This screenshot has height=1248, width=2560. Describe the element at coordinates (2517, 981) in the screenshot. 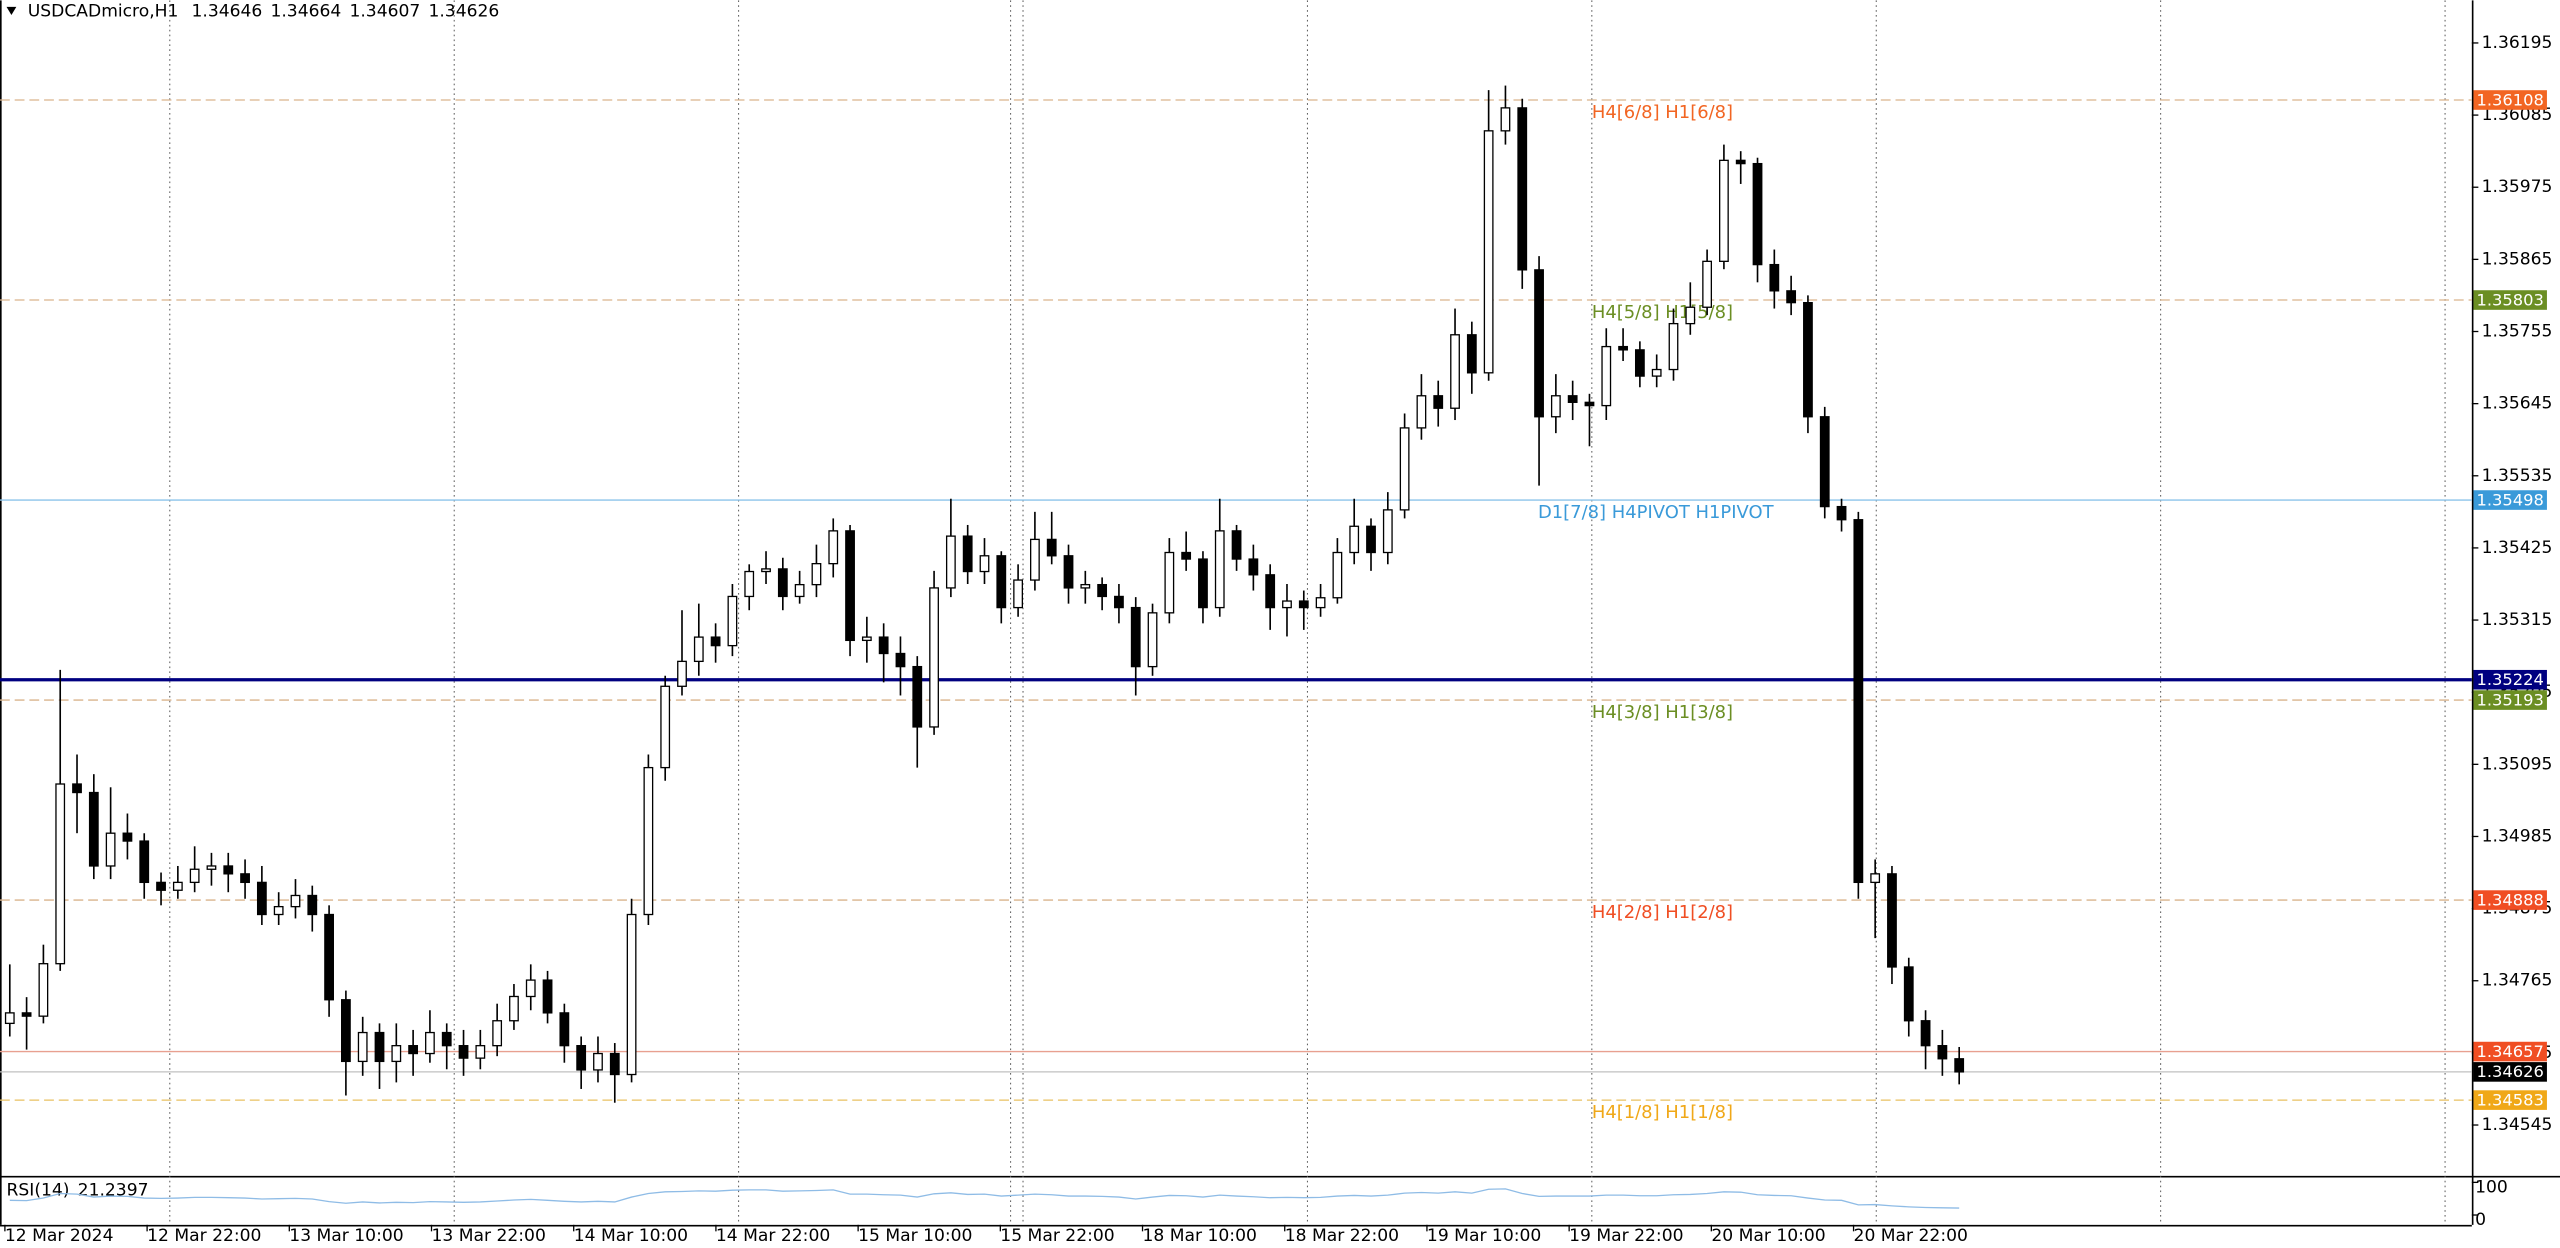

I see `y-tick-label: 1.34765` at that location.